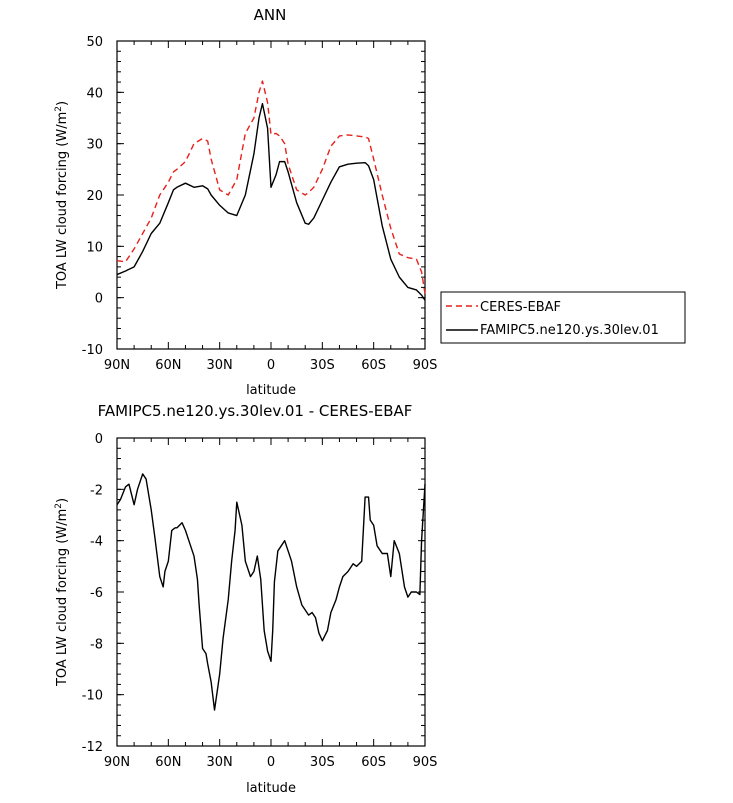 This screenshot has width=733, height=803. What do you see at coordinates (271, 390) in the screenshot?
I see `top-x-axis-title: latitude` at bounding box center [271, 390].